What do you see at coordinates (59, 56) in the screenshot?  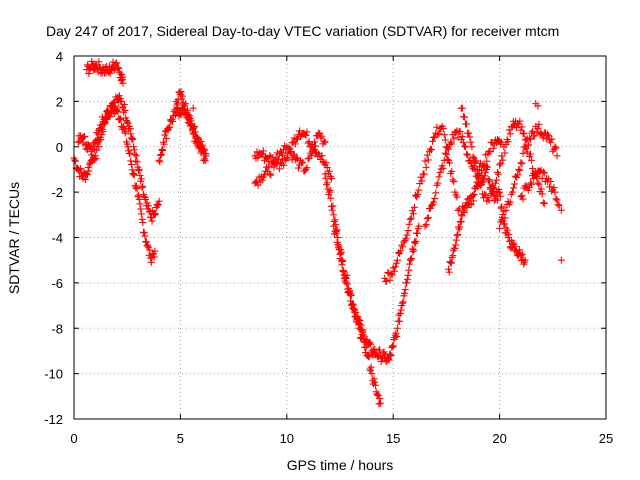 I see `y-tick-label: 4` at bounding box center [59, 56].